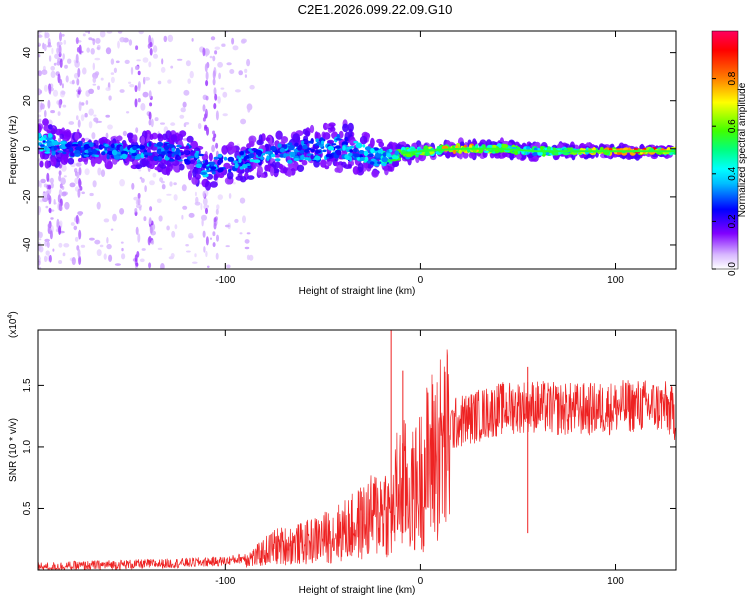 The image size is (750, 600). Describe the element at coordinates (225, 581) in the screenshot. I see `snr-x-tick-label: -100` at that location.